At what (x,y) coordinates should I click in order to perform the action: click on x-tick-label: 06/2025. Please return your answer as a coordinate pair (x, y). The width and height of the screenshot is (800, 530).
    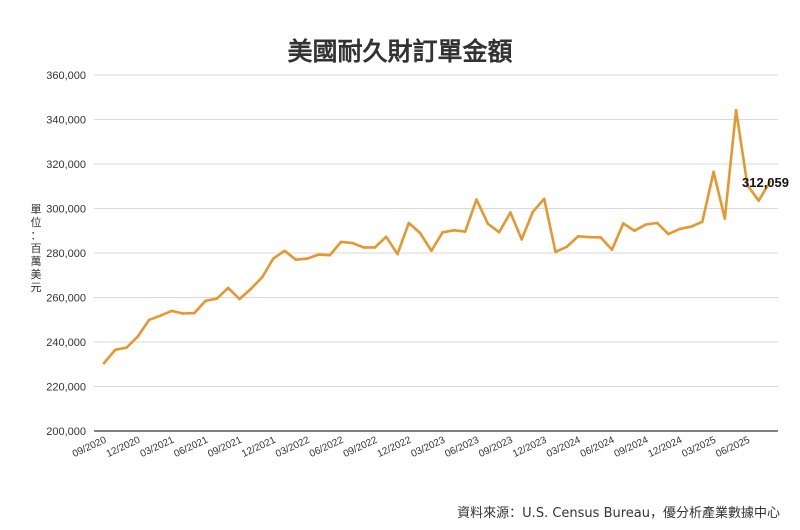
    Looking at the image, I should click on (733, 447).